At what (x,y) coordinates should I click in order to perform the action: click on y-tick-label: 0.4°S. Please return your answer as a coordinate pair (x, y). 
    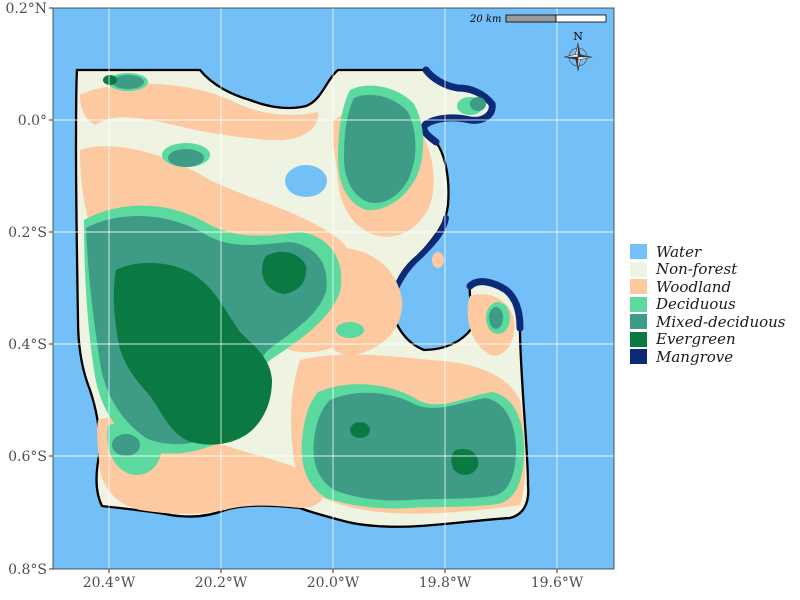
    Looking at the image, I should click on (27, 345).